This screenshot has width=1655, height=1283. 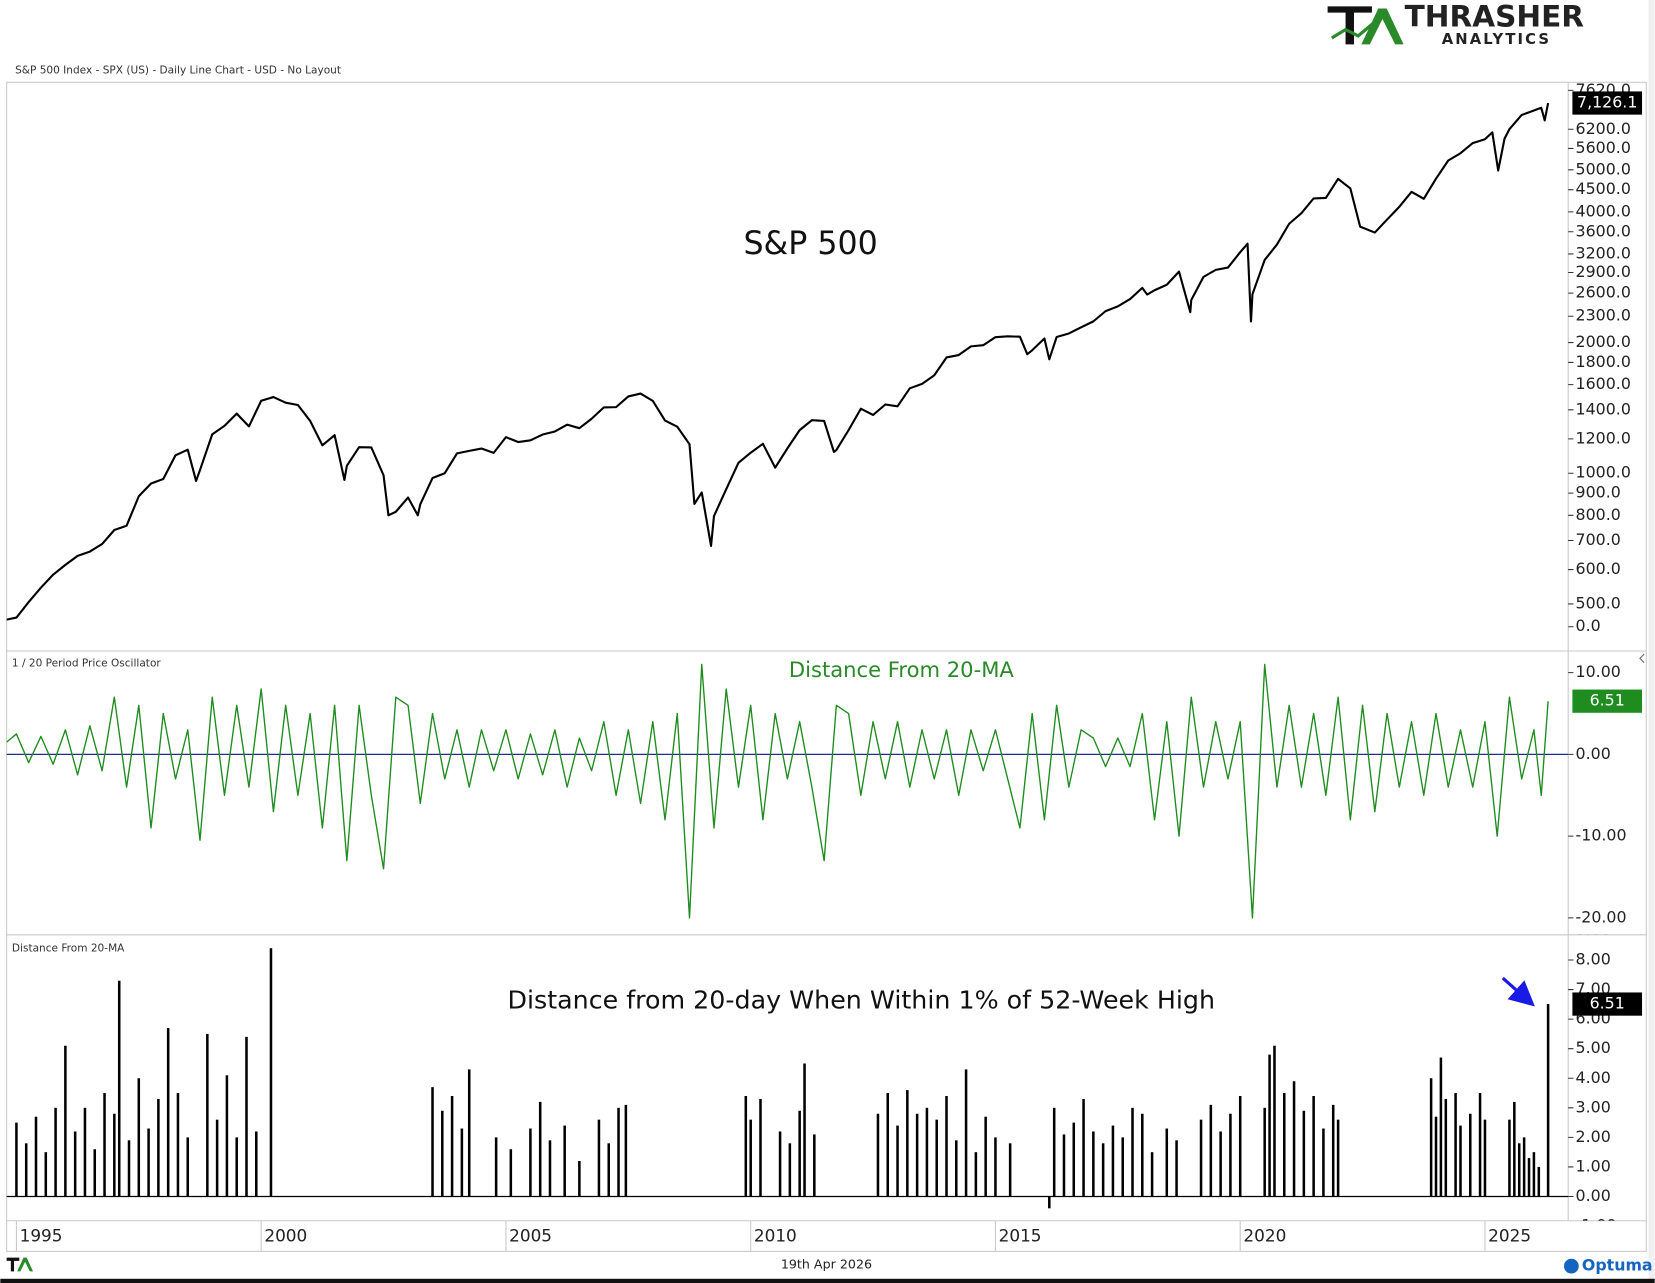 What do you see at coordinates (826, 1264) in the screenshot?
I see `footer-date: 19th Apr 2026` at bounding box center [826, 1264].